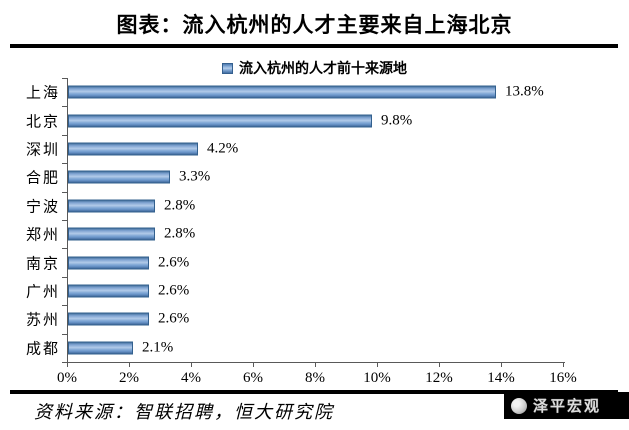 This screenshot has width=629, height=430. I want to click on chart-row: 合肥 3.3%, so click(314, 177).